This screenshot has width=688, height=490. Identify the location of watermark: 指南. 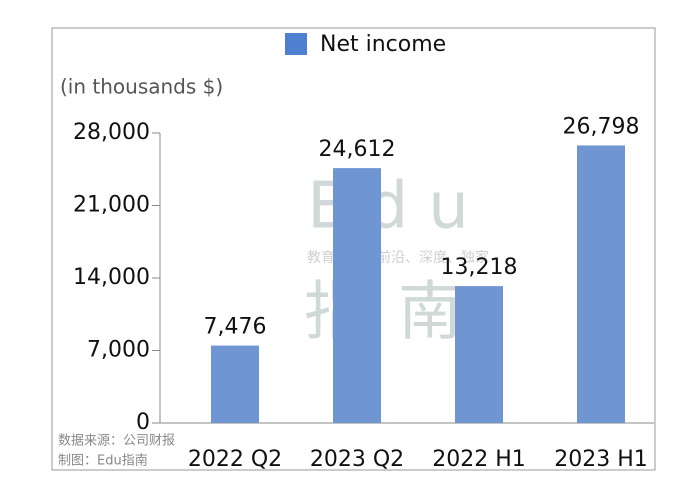
(398, 313).